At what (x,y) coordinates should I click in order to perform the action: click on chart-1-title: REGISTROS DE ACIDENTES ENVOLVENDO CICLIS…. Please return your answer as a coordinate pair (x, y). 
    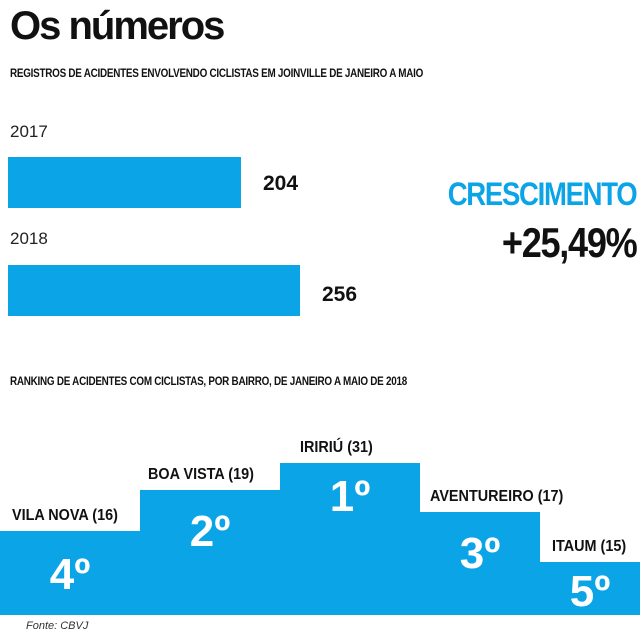
    Looking at the image, I should click on (217, 74).